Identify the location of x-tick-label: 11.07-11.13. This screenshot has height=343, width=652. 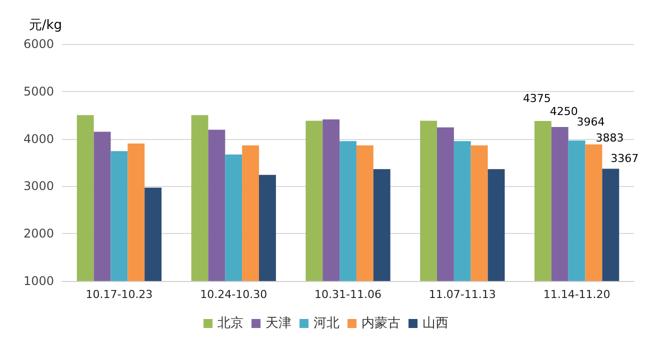
(462, 294).